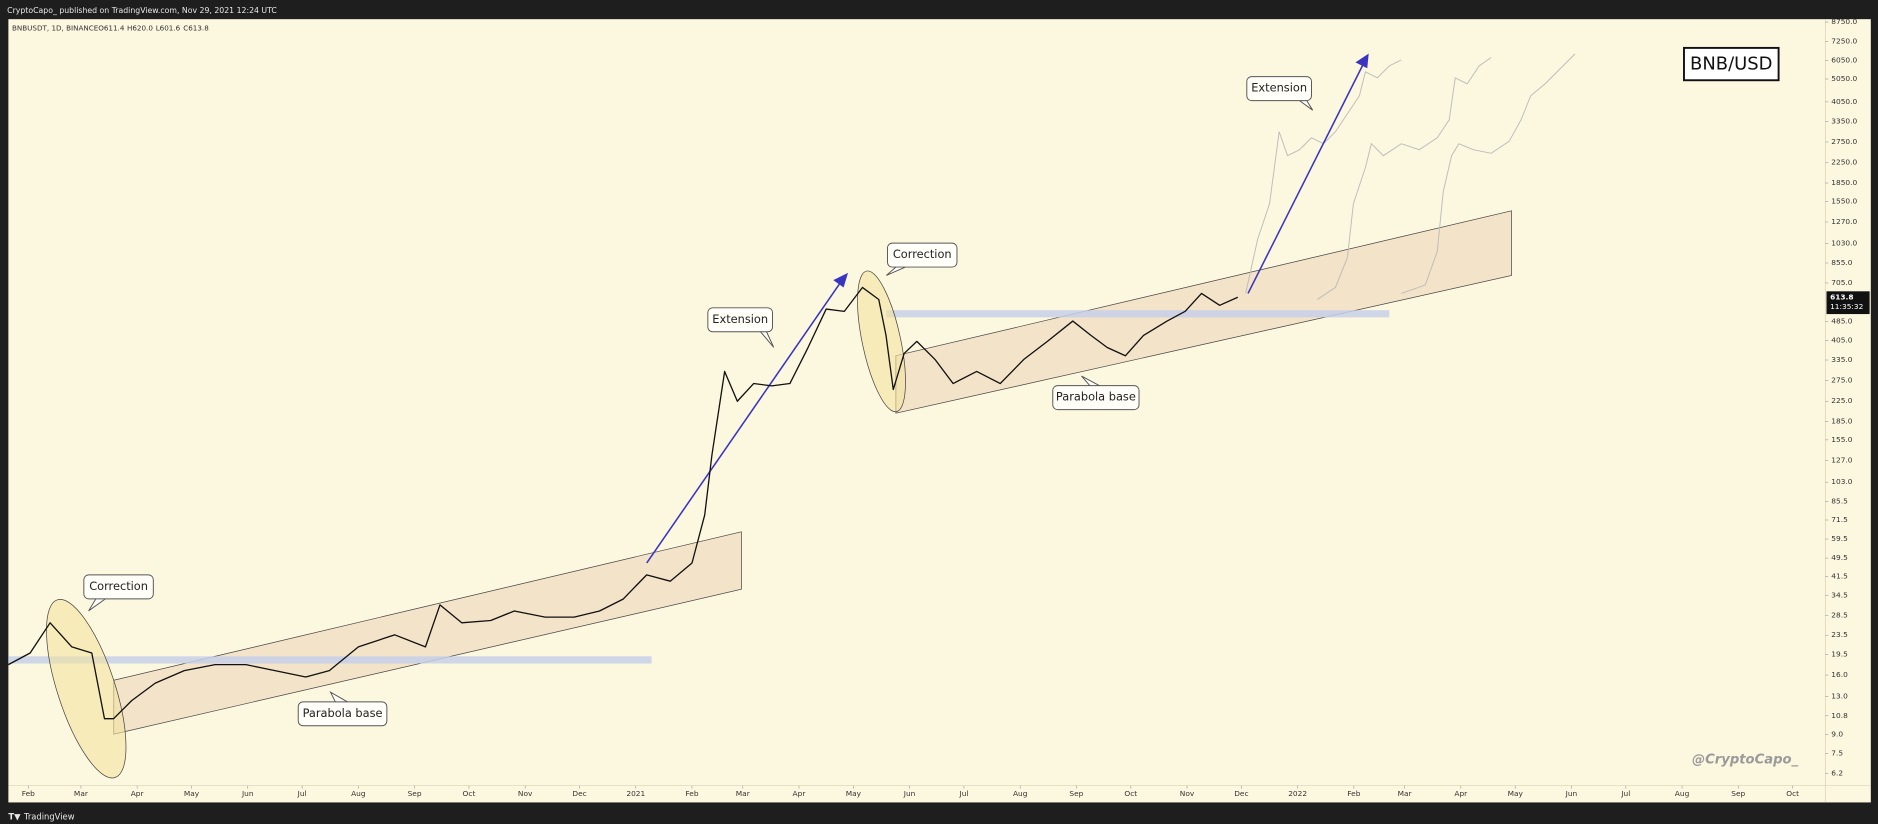  What do you see at coordinates (1839, 538) in the screenshot?
I see `y-tick-label: 59.5` at bounding box center [1839, 538].